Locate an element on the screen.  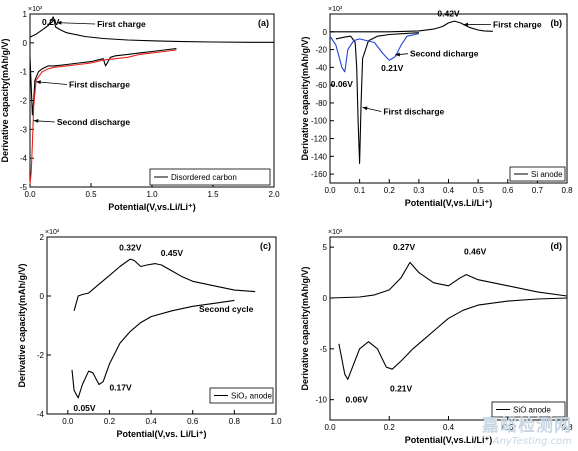
watermark: 嘉峪检测网 AnyTesting.com is located at coordinates (527, 429).